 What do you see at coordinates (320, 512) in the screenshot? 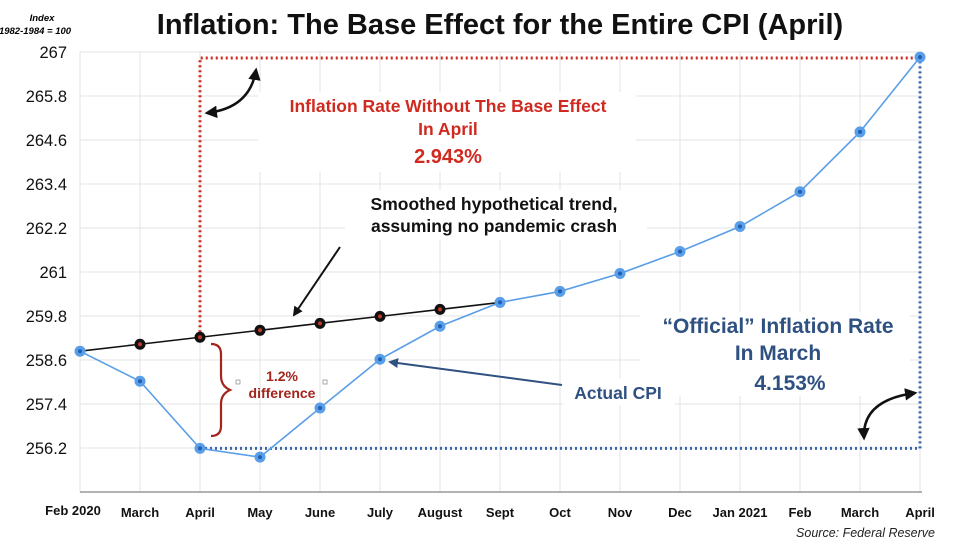
I see `x-tick-label: June` at bounding box center [320, 512].